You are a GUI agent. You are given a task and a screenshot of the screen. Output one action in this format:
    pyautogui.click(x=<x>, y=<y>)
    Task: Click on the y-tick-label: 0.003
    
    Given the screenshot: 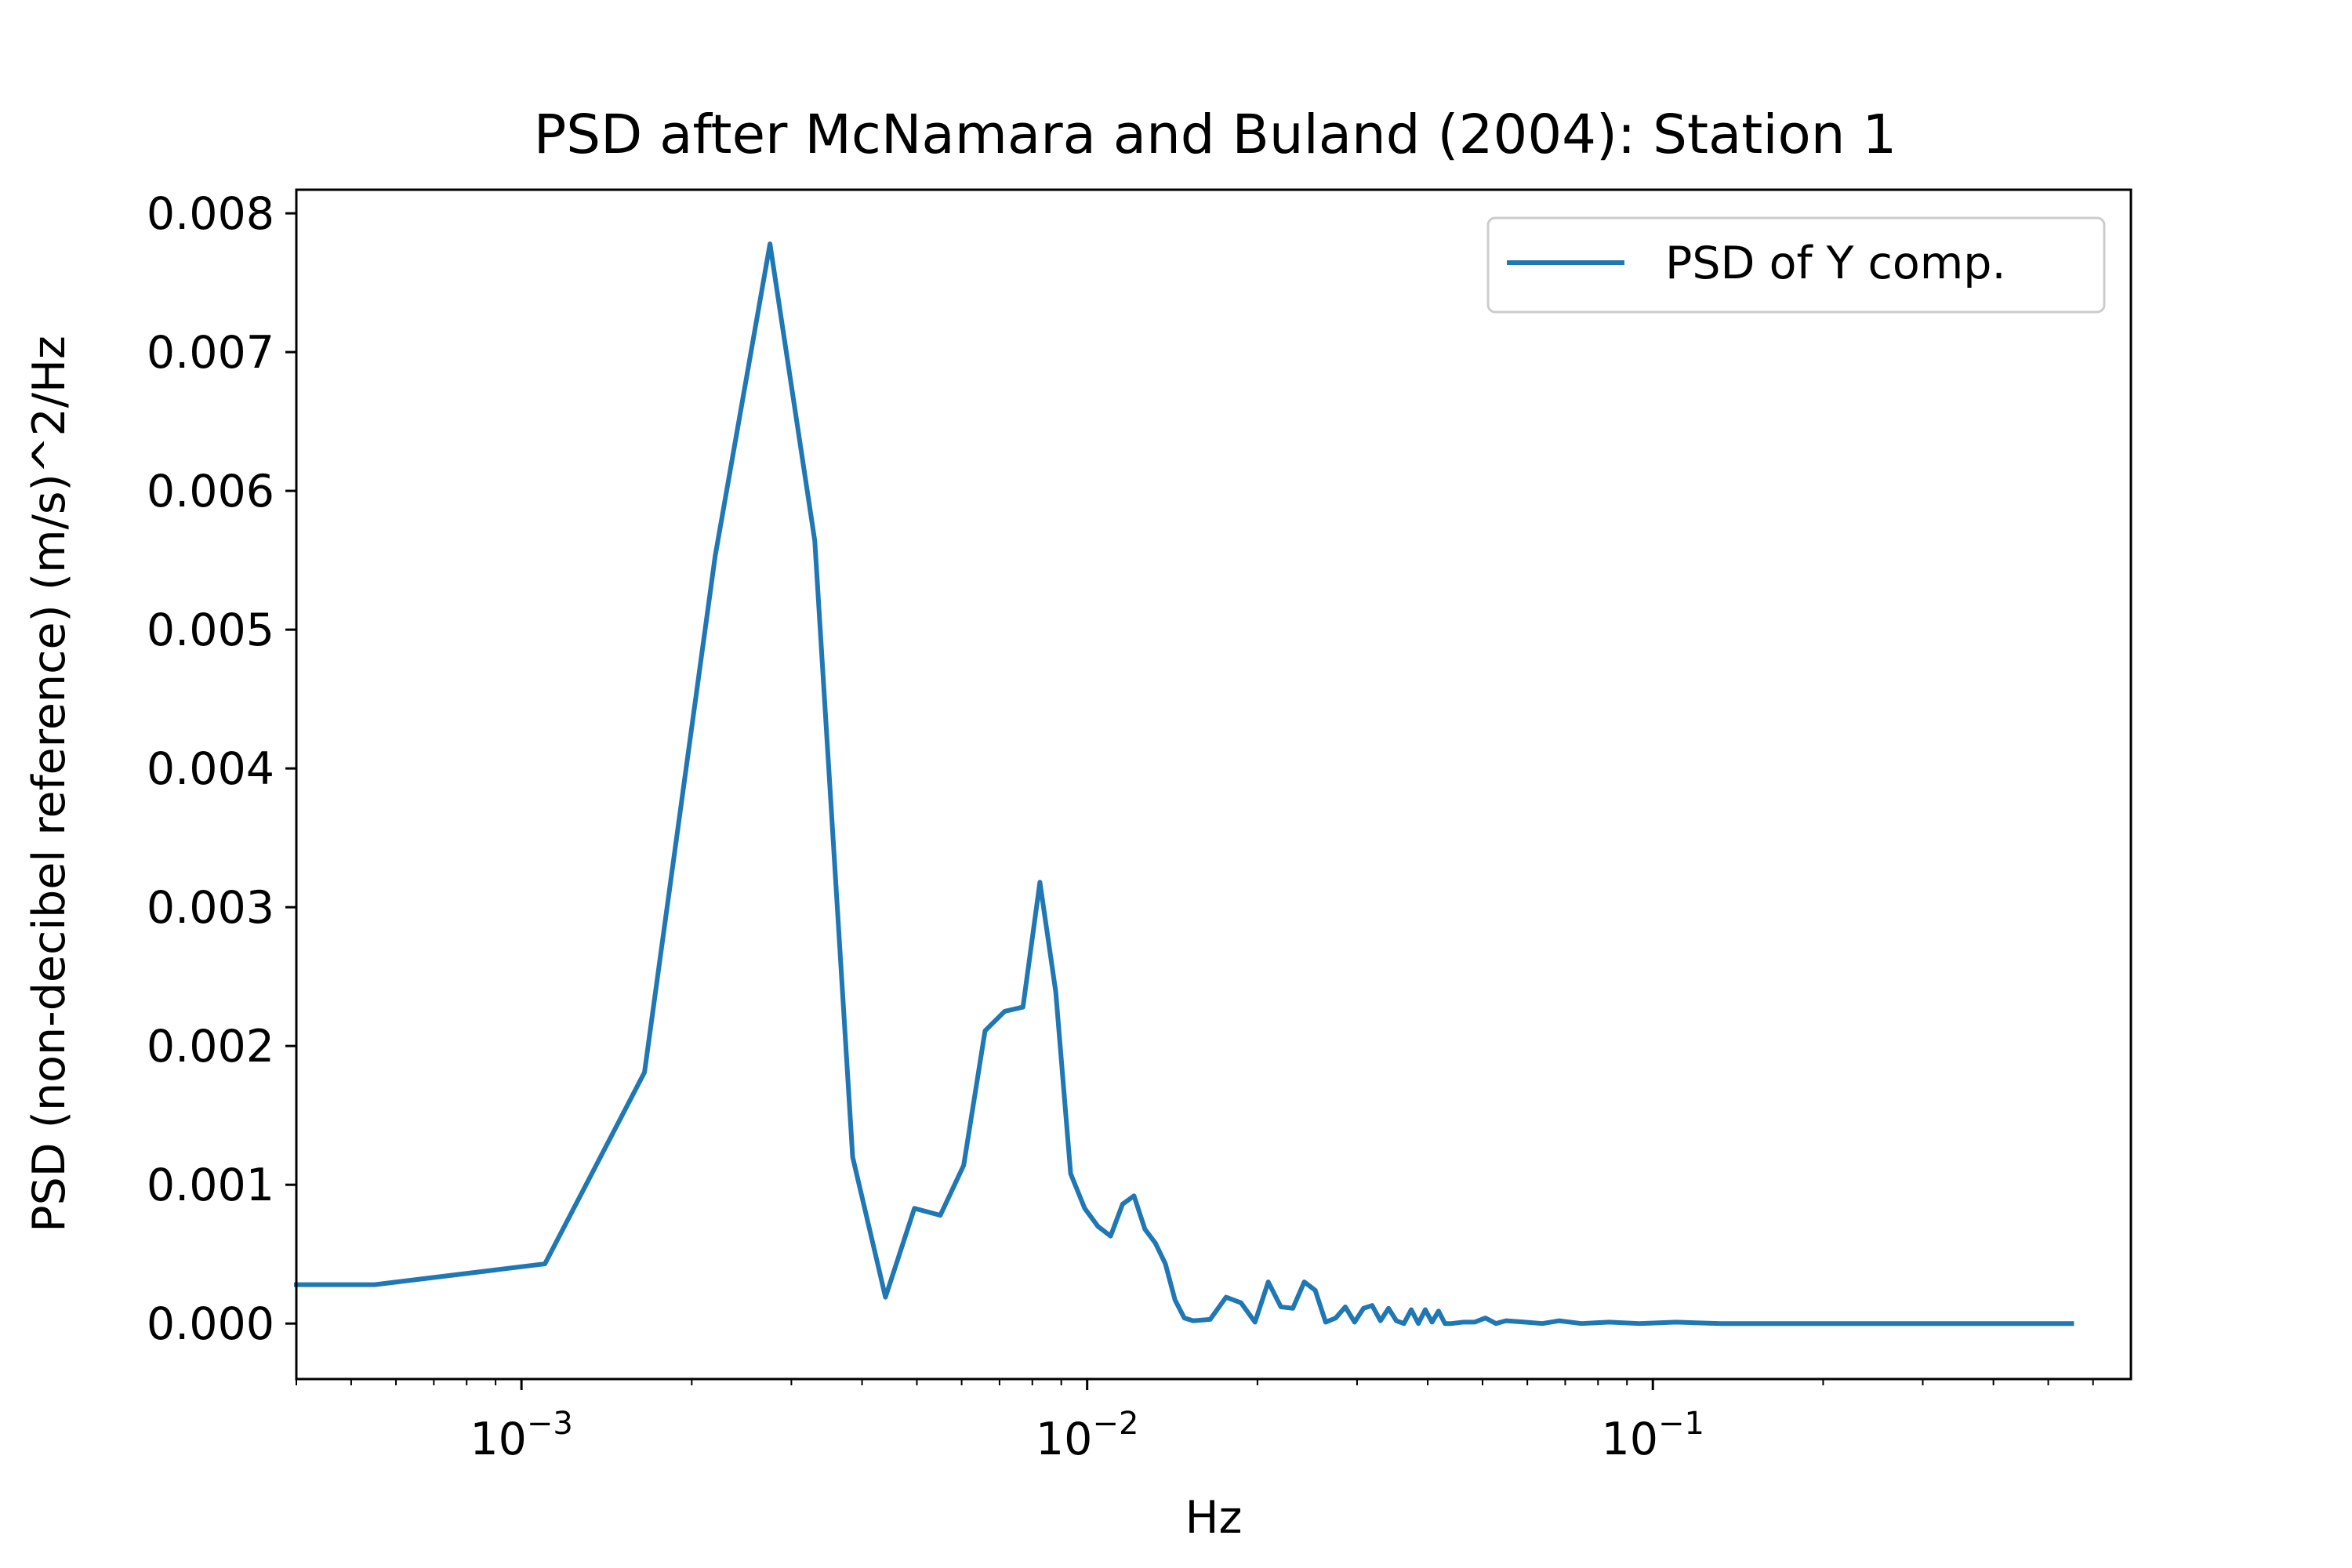 What is the action you would take?
    pyautogui.click(x=210, y=908)
    